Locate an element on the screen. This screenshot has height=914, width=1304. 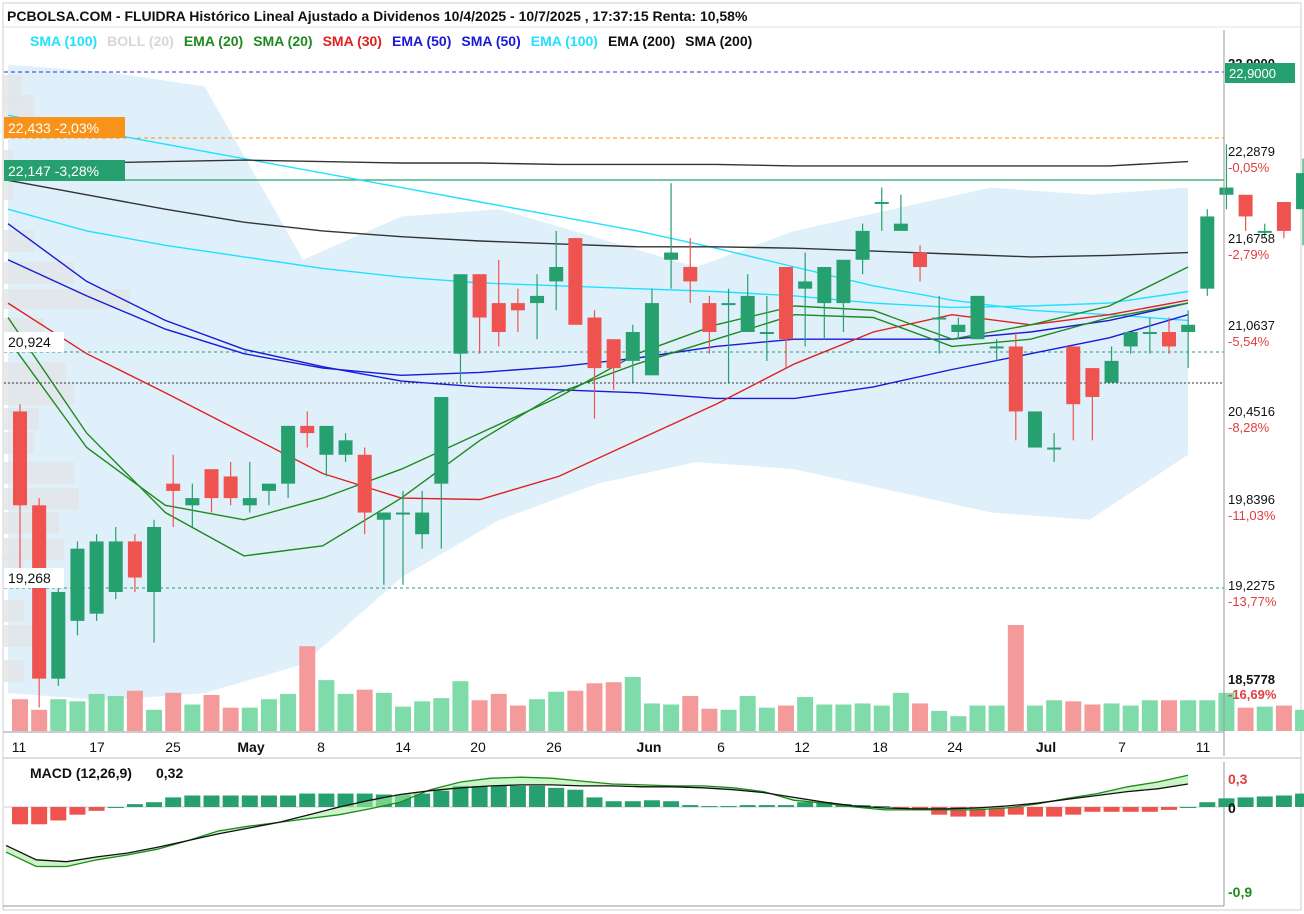
price-tick-6: 18,5778 -16,69% is located at coordinates (1252, 687).